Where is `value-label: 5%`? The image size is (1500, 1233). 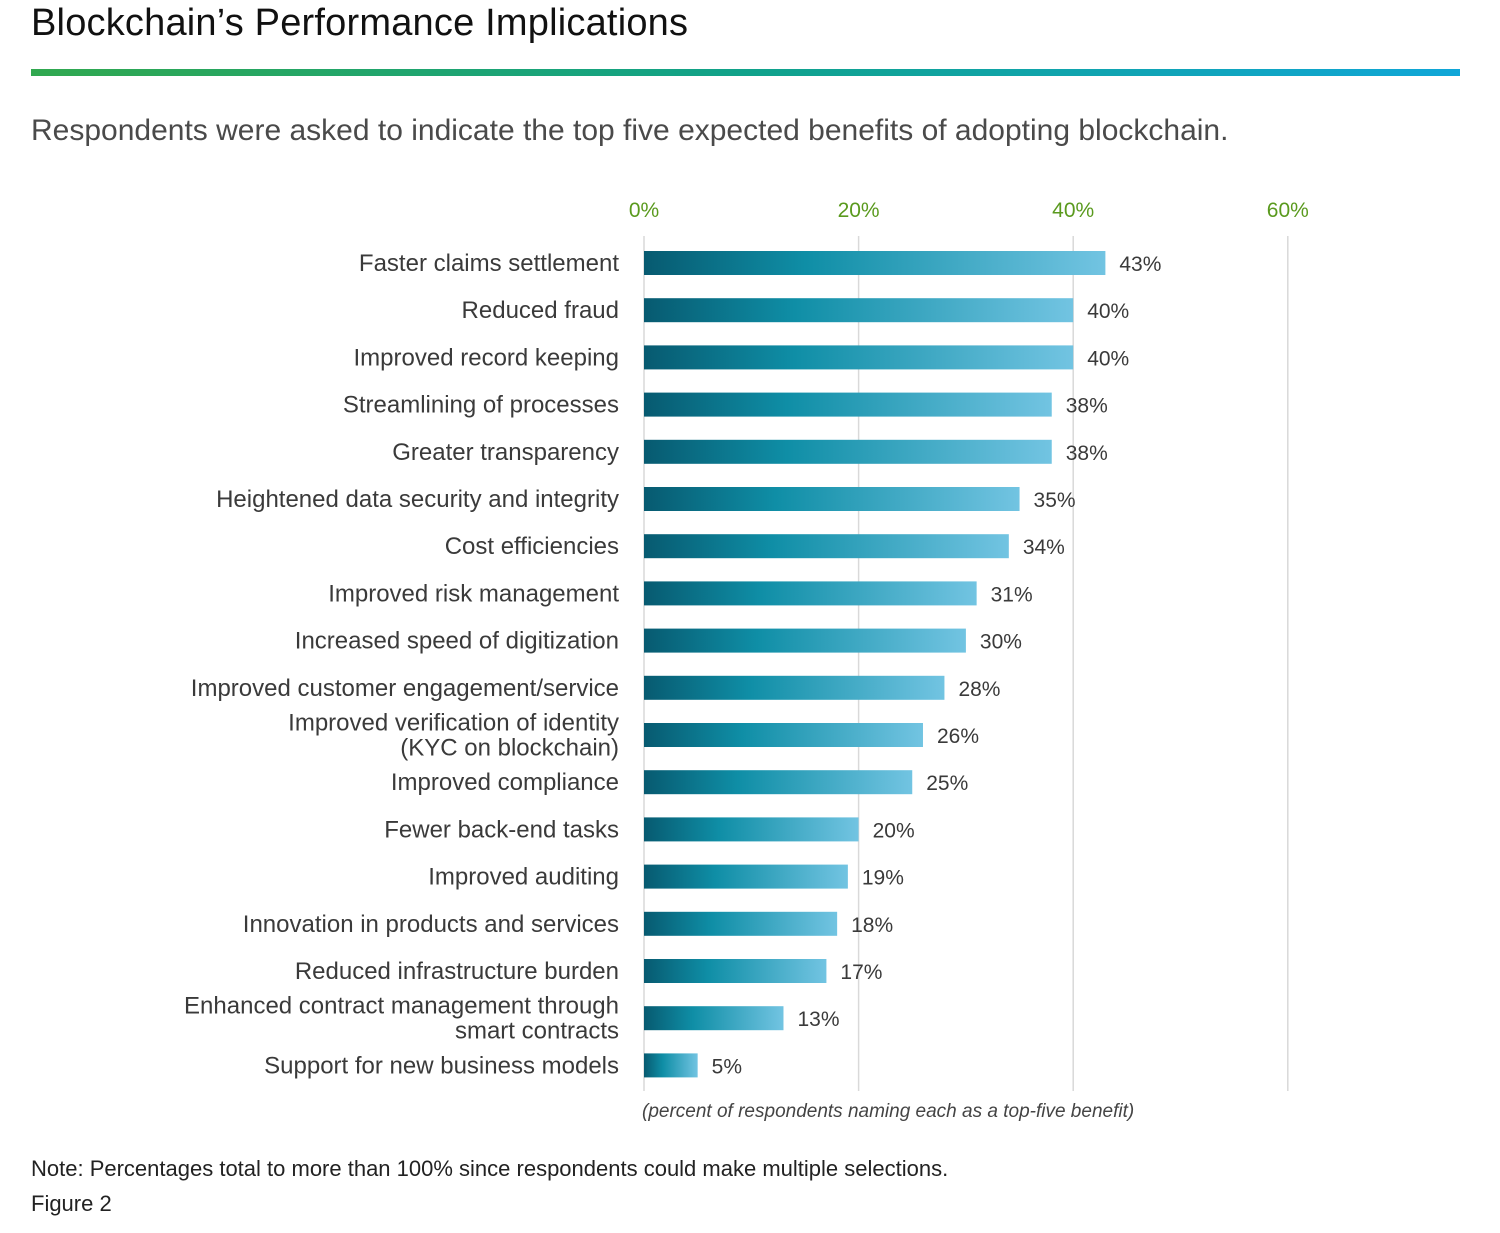 value-label: 5% is located at coordinates (727, 1066).